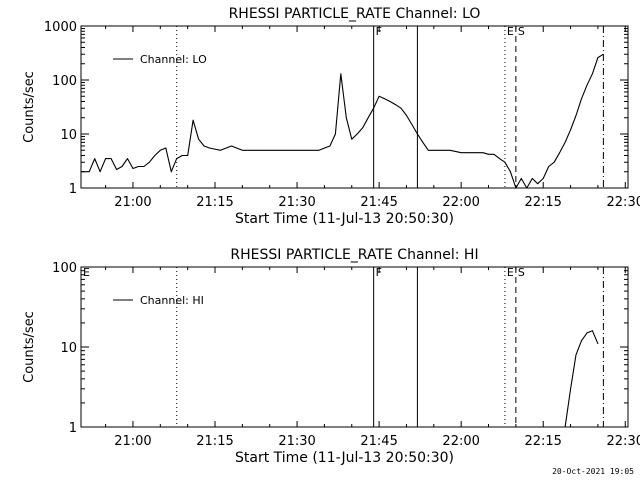 The image size is (640, 480). What do you see at coordinates (521, 31) in the screenshot?
I see `lo-marker-label-s: S` at bounding box center [521, 31].